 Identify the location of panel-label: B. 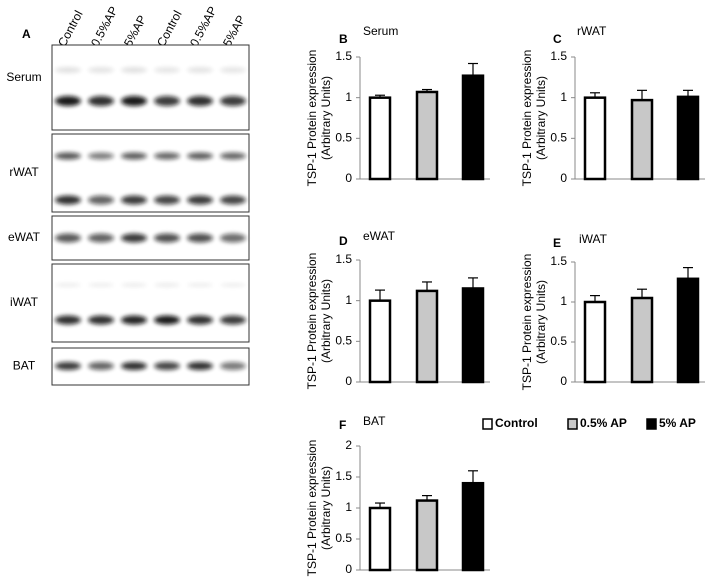
(343, 39).